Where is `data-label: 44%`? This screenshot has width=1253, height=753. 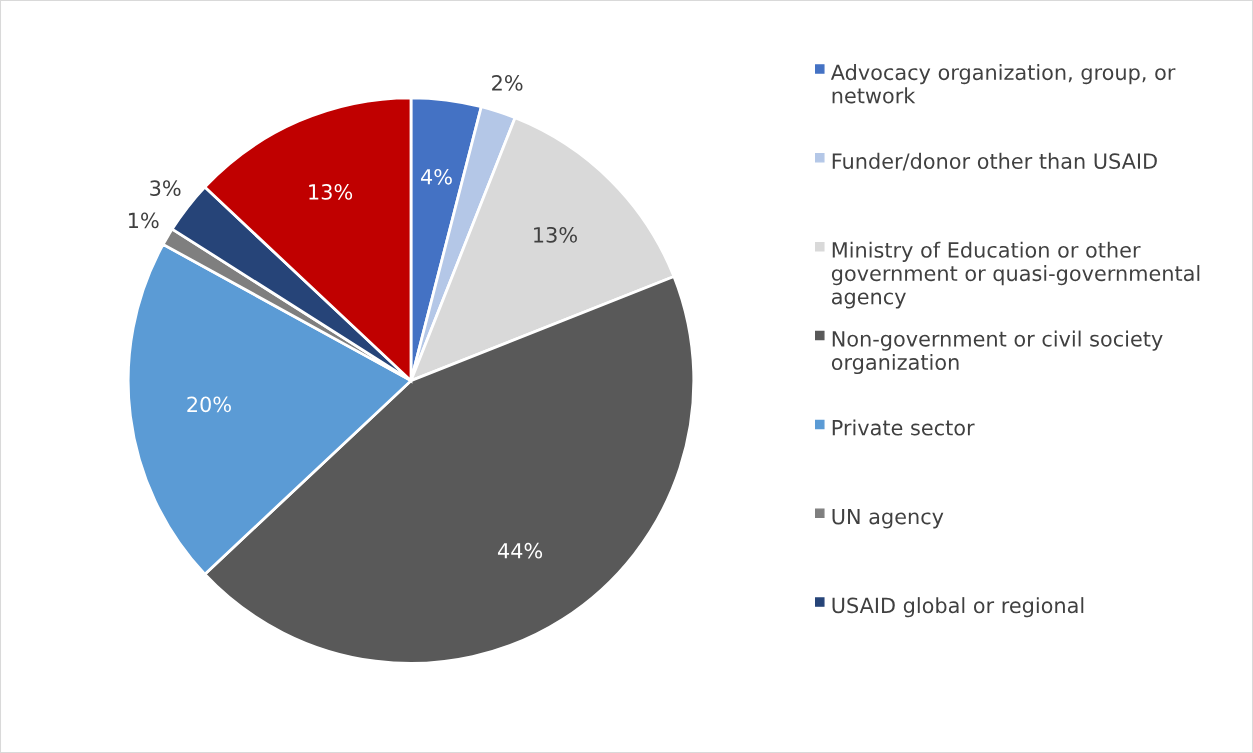
data-label: 44% is located at coordinates (520, 550).